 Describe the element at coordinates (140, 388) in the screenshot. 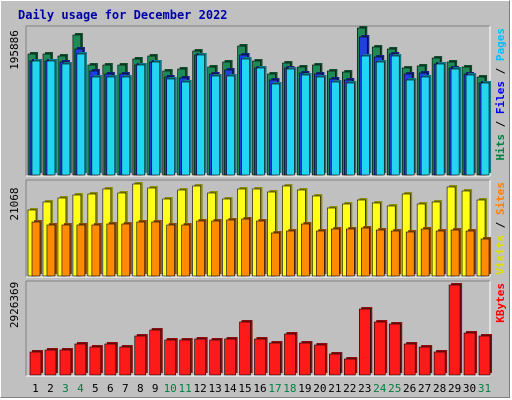

I see `day-label-8: 8` at that location.